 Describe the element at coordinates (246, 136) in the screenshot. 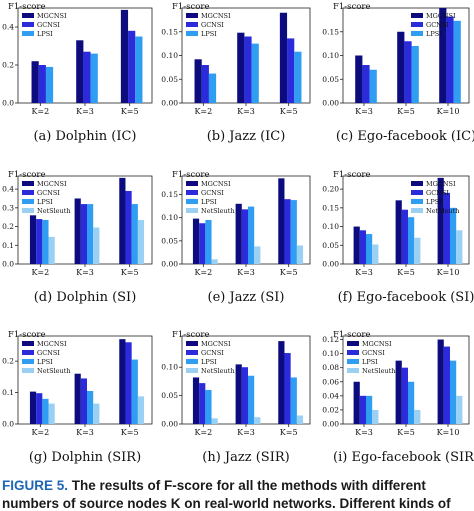

I see `panel-caption: (b) Jazz (IC)` at that location.